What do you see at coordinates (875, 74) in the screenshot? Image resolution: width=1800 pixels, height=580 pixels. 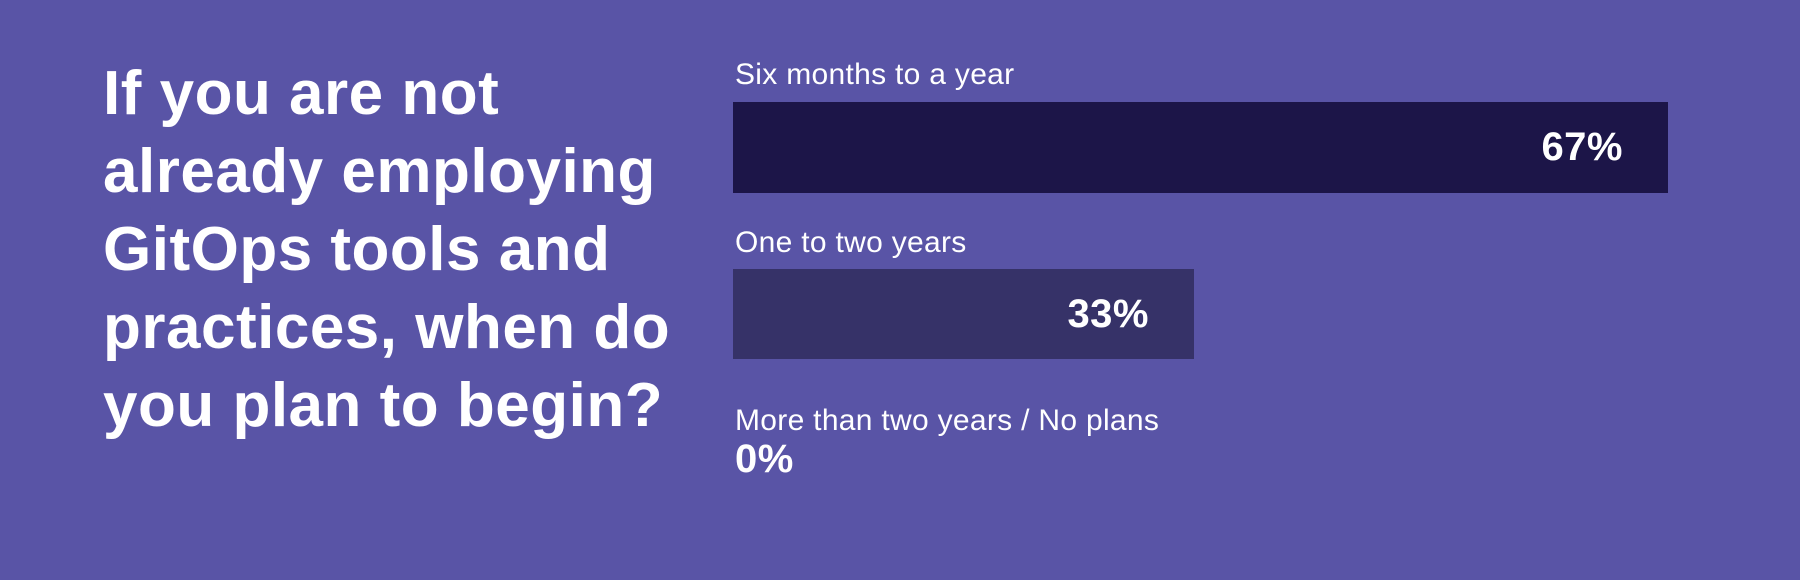 I see `bar-label-six-months: Six months to a year` at bounding box center [875, 74].